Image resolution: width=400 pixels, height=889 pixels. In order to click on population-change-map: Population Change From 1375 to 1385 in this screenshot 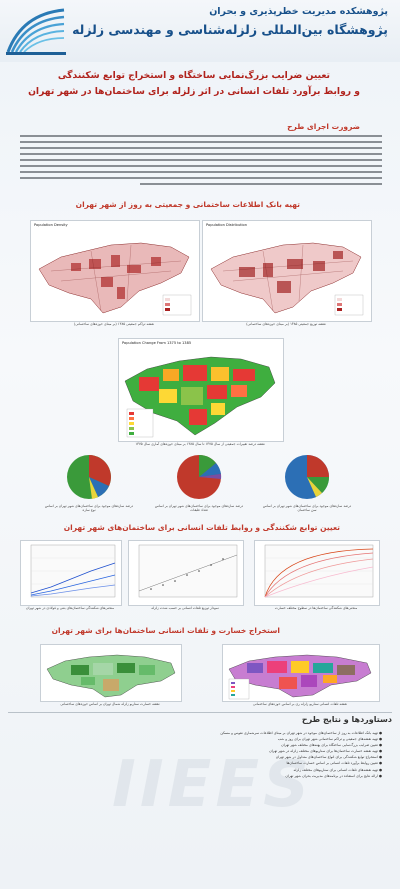, I will do `click(201, 390)`.